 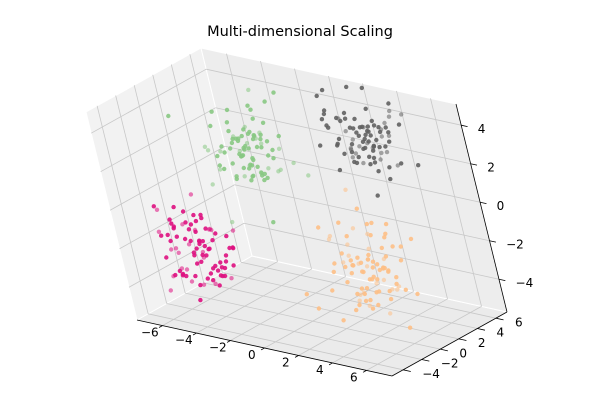 I want to click on chart-title: Multi-dimensional Scaling, so click(x=300, y=32).